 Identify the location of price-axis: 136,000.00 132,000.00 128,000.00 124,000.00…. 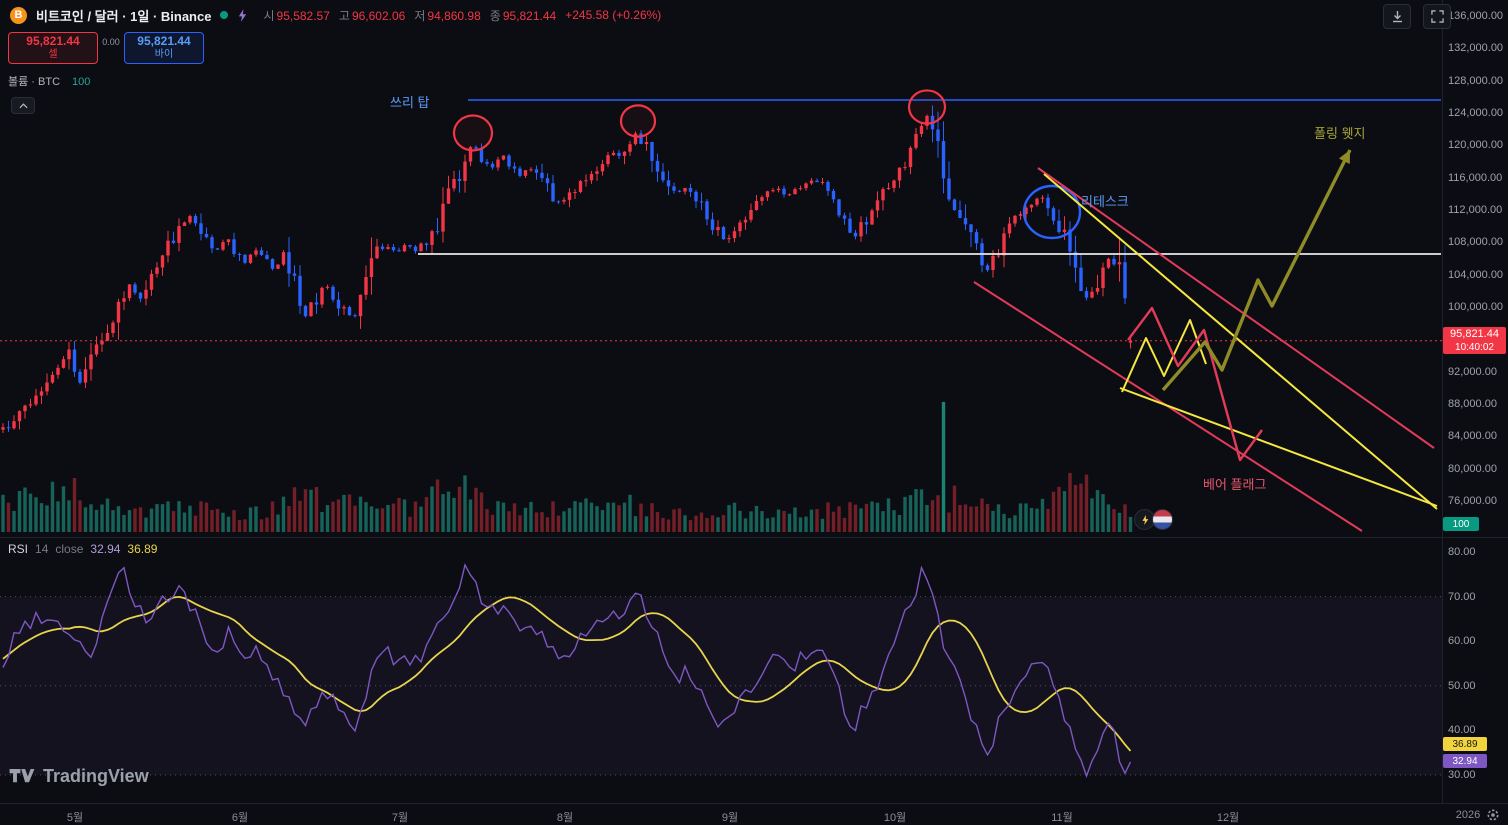
(1475, 401).